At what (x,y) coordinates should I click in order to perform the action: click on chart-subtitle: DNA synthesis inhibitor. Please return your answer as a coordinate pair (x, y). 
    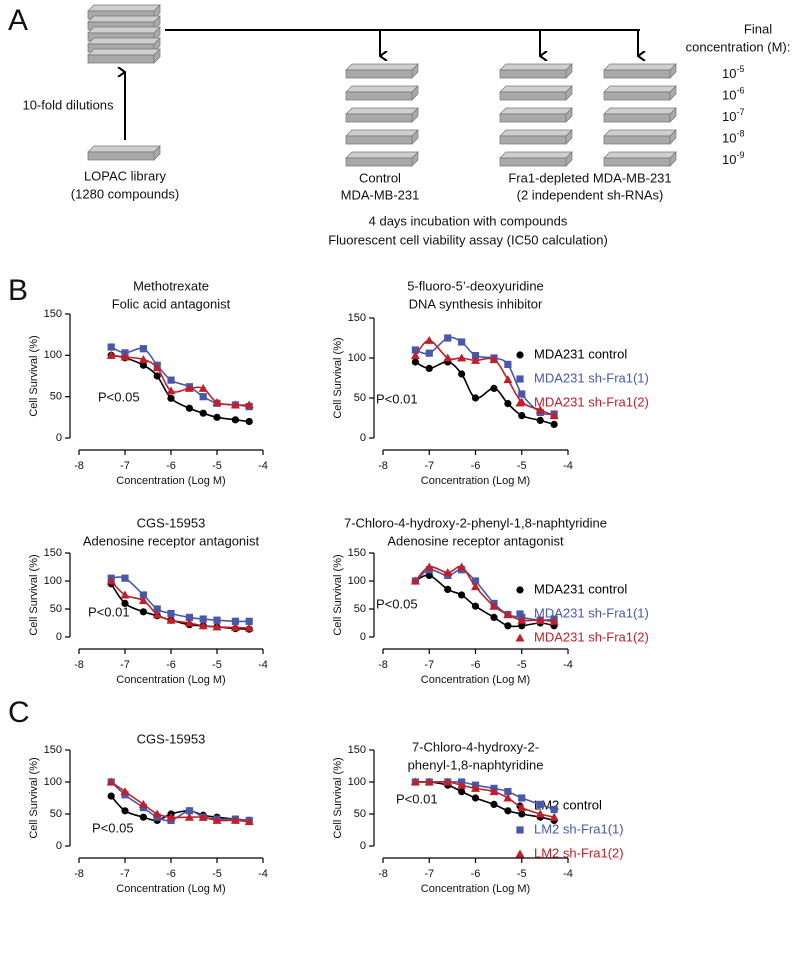
    Looking at the image, I should click on (476, 303).